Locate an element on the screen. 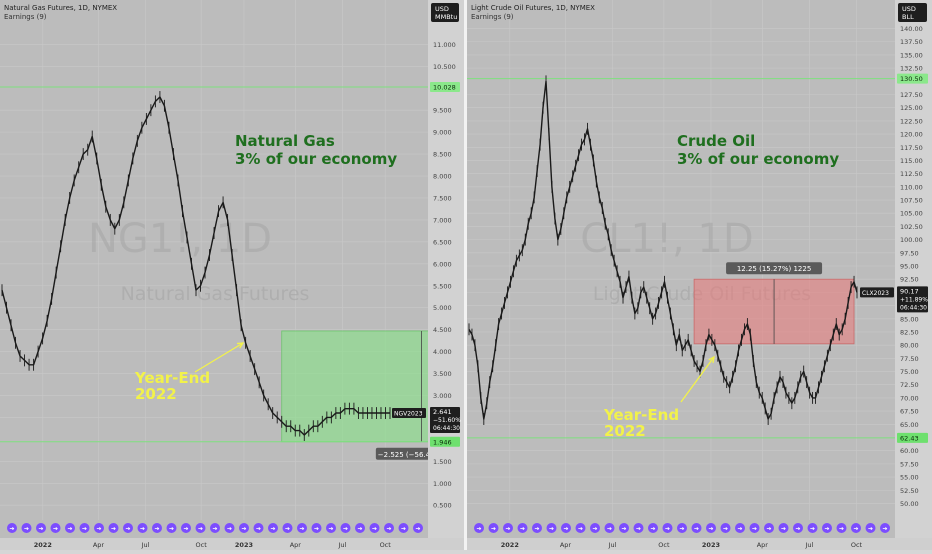 This screenshot has height=554, width=932. y-tick-label: 3.000 is located at coordinates (442, 396).